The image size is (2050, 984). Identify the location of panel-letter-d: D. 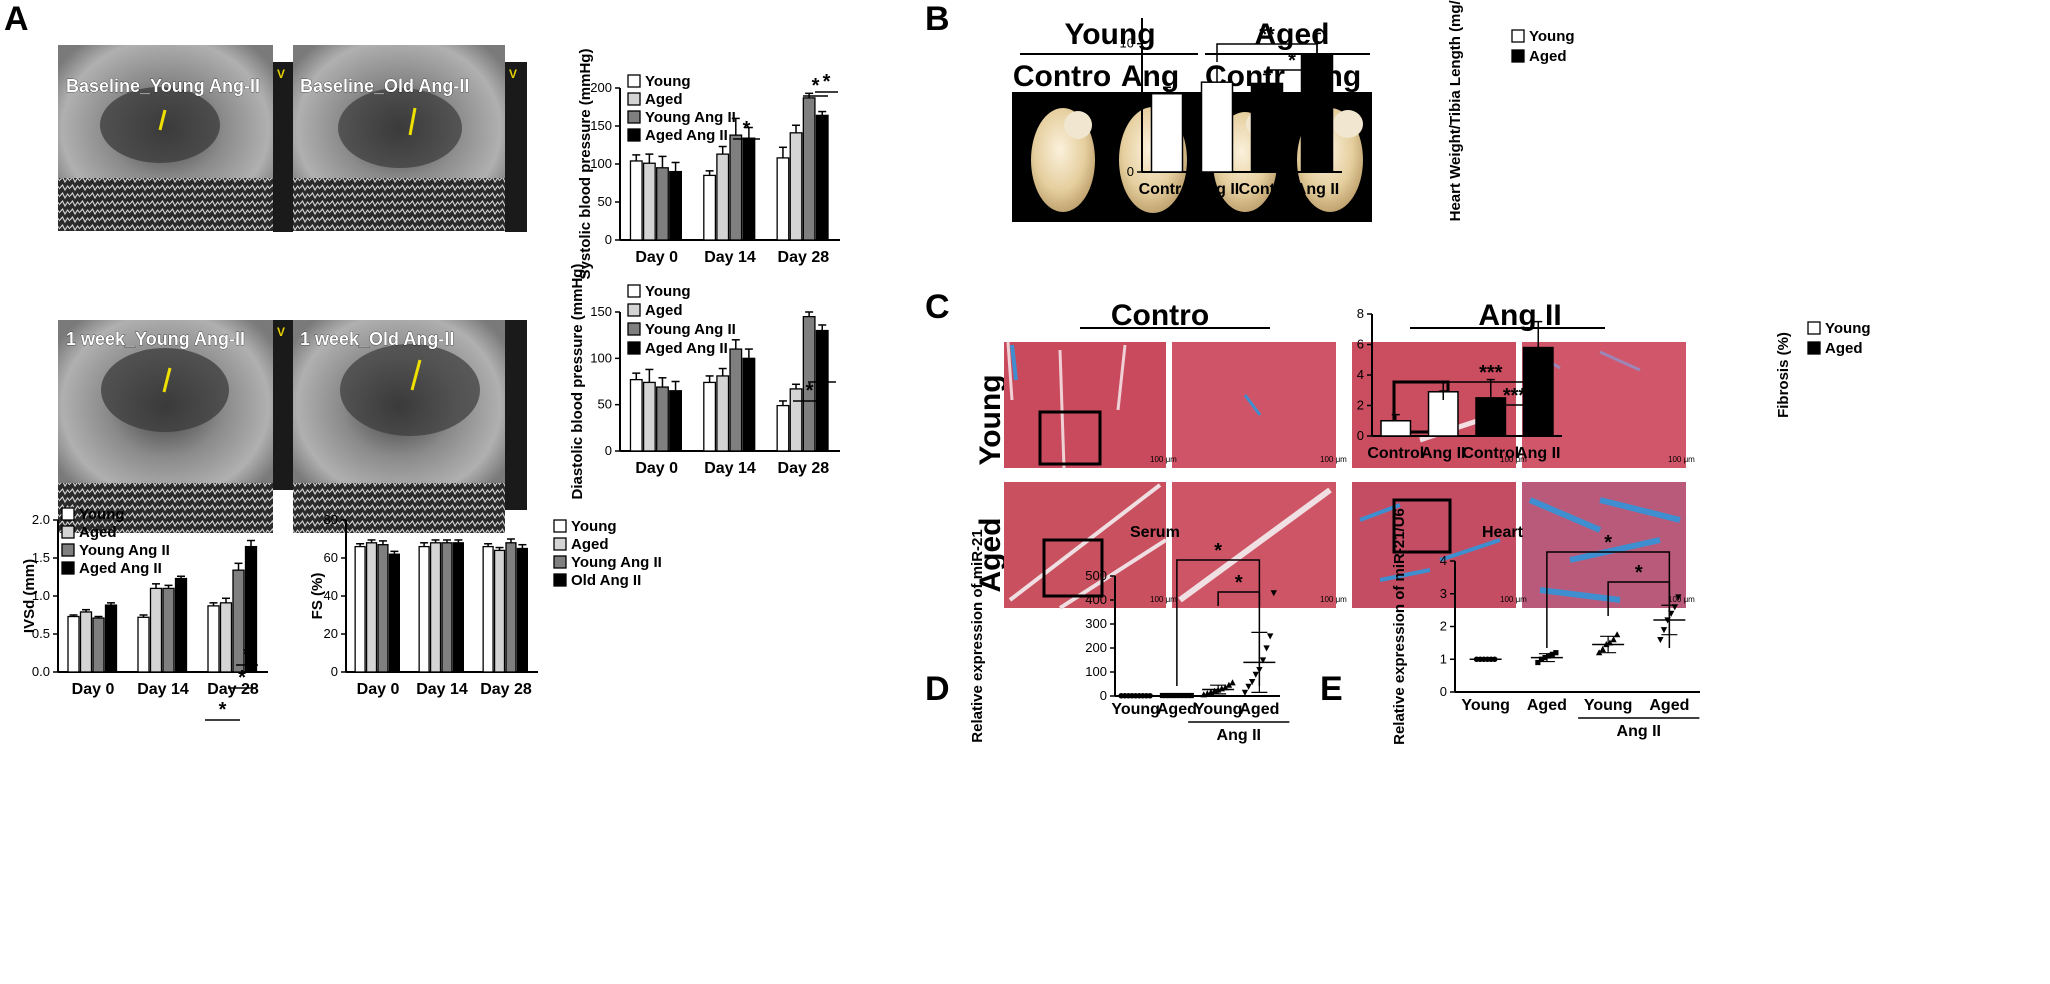
(937, 689).